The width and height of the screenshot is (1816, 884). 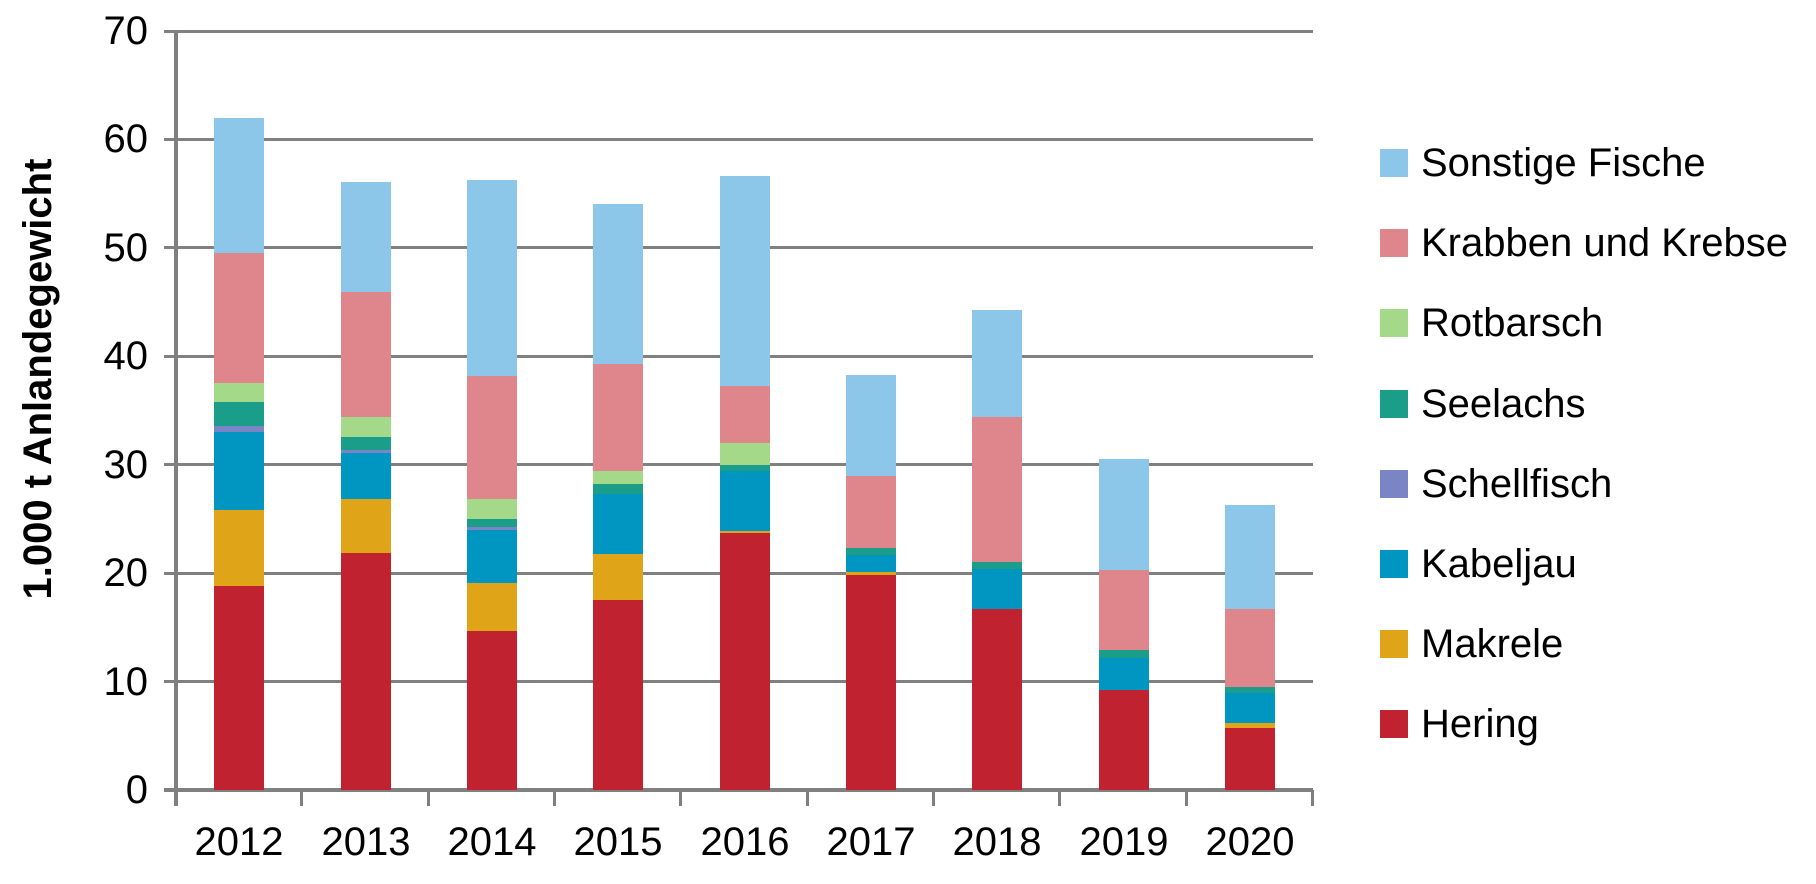 I want to click on bar-segment-sonstige-fische-2016, so click(x=745, y=281).